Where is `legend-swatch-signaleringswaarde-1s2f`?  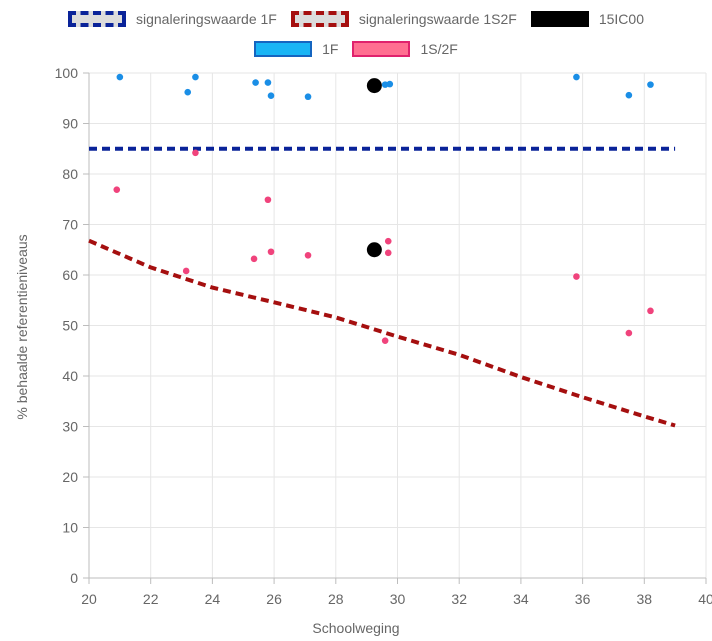 legend-swatch-signaleringswaarde-1s2f is located at coordinates (319, 19).